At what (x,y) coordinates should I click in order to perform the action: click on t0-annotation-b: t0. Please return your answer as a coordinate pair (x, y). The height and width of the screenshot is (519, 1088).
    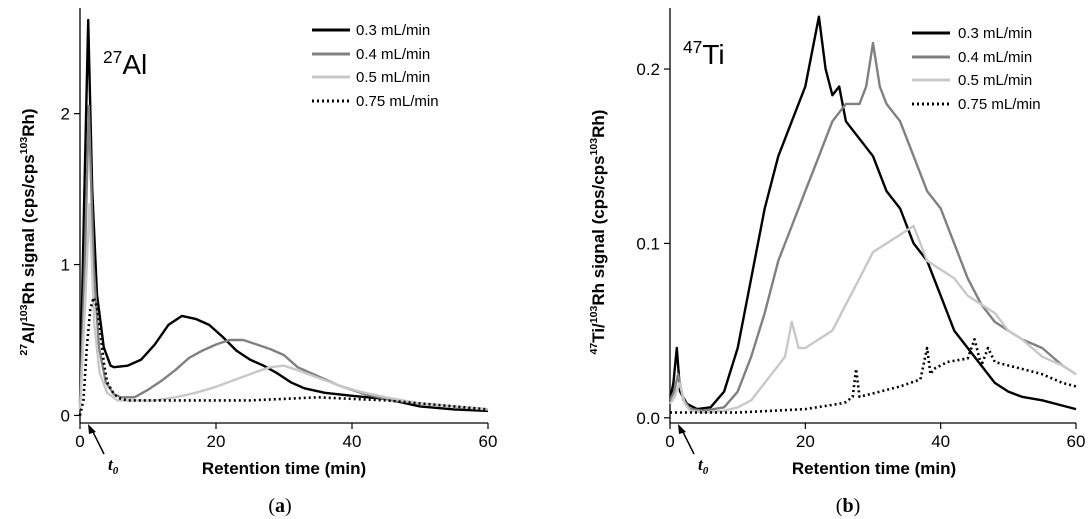
    Looking at the image, I should click on (693, 450).